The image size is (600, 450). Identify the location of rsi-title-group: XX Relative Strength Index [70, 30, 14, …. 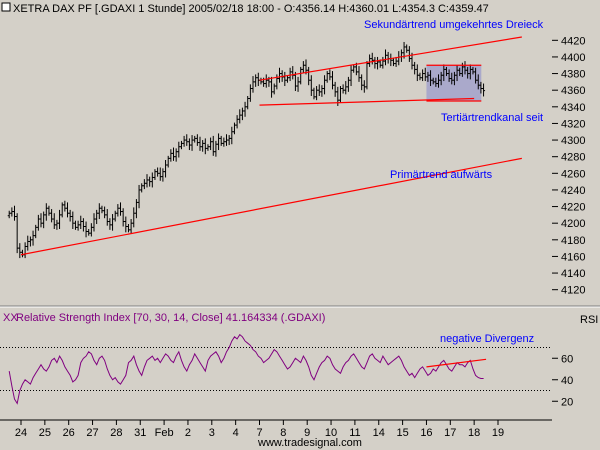
(300, 319).